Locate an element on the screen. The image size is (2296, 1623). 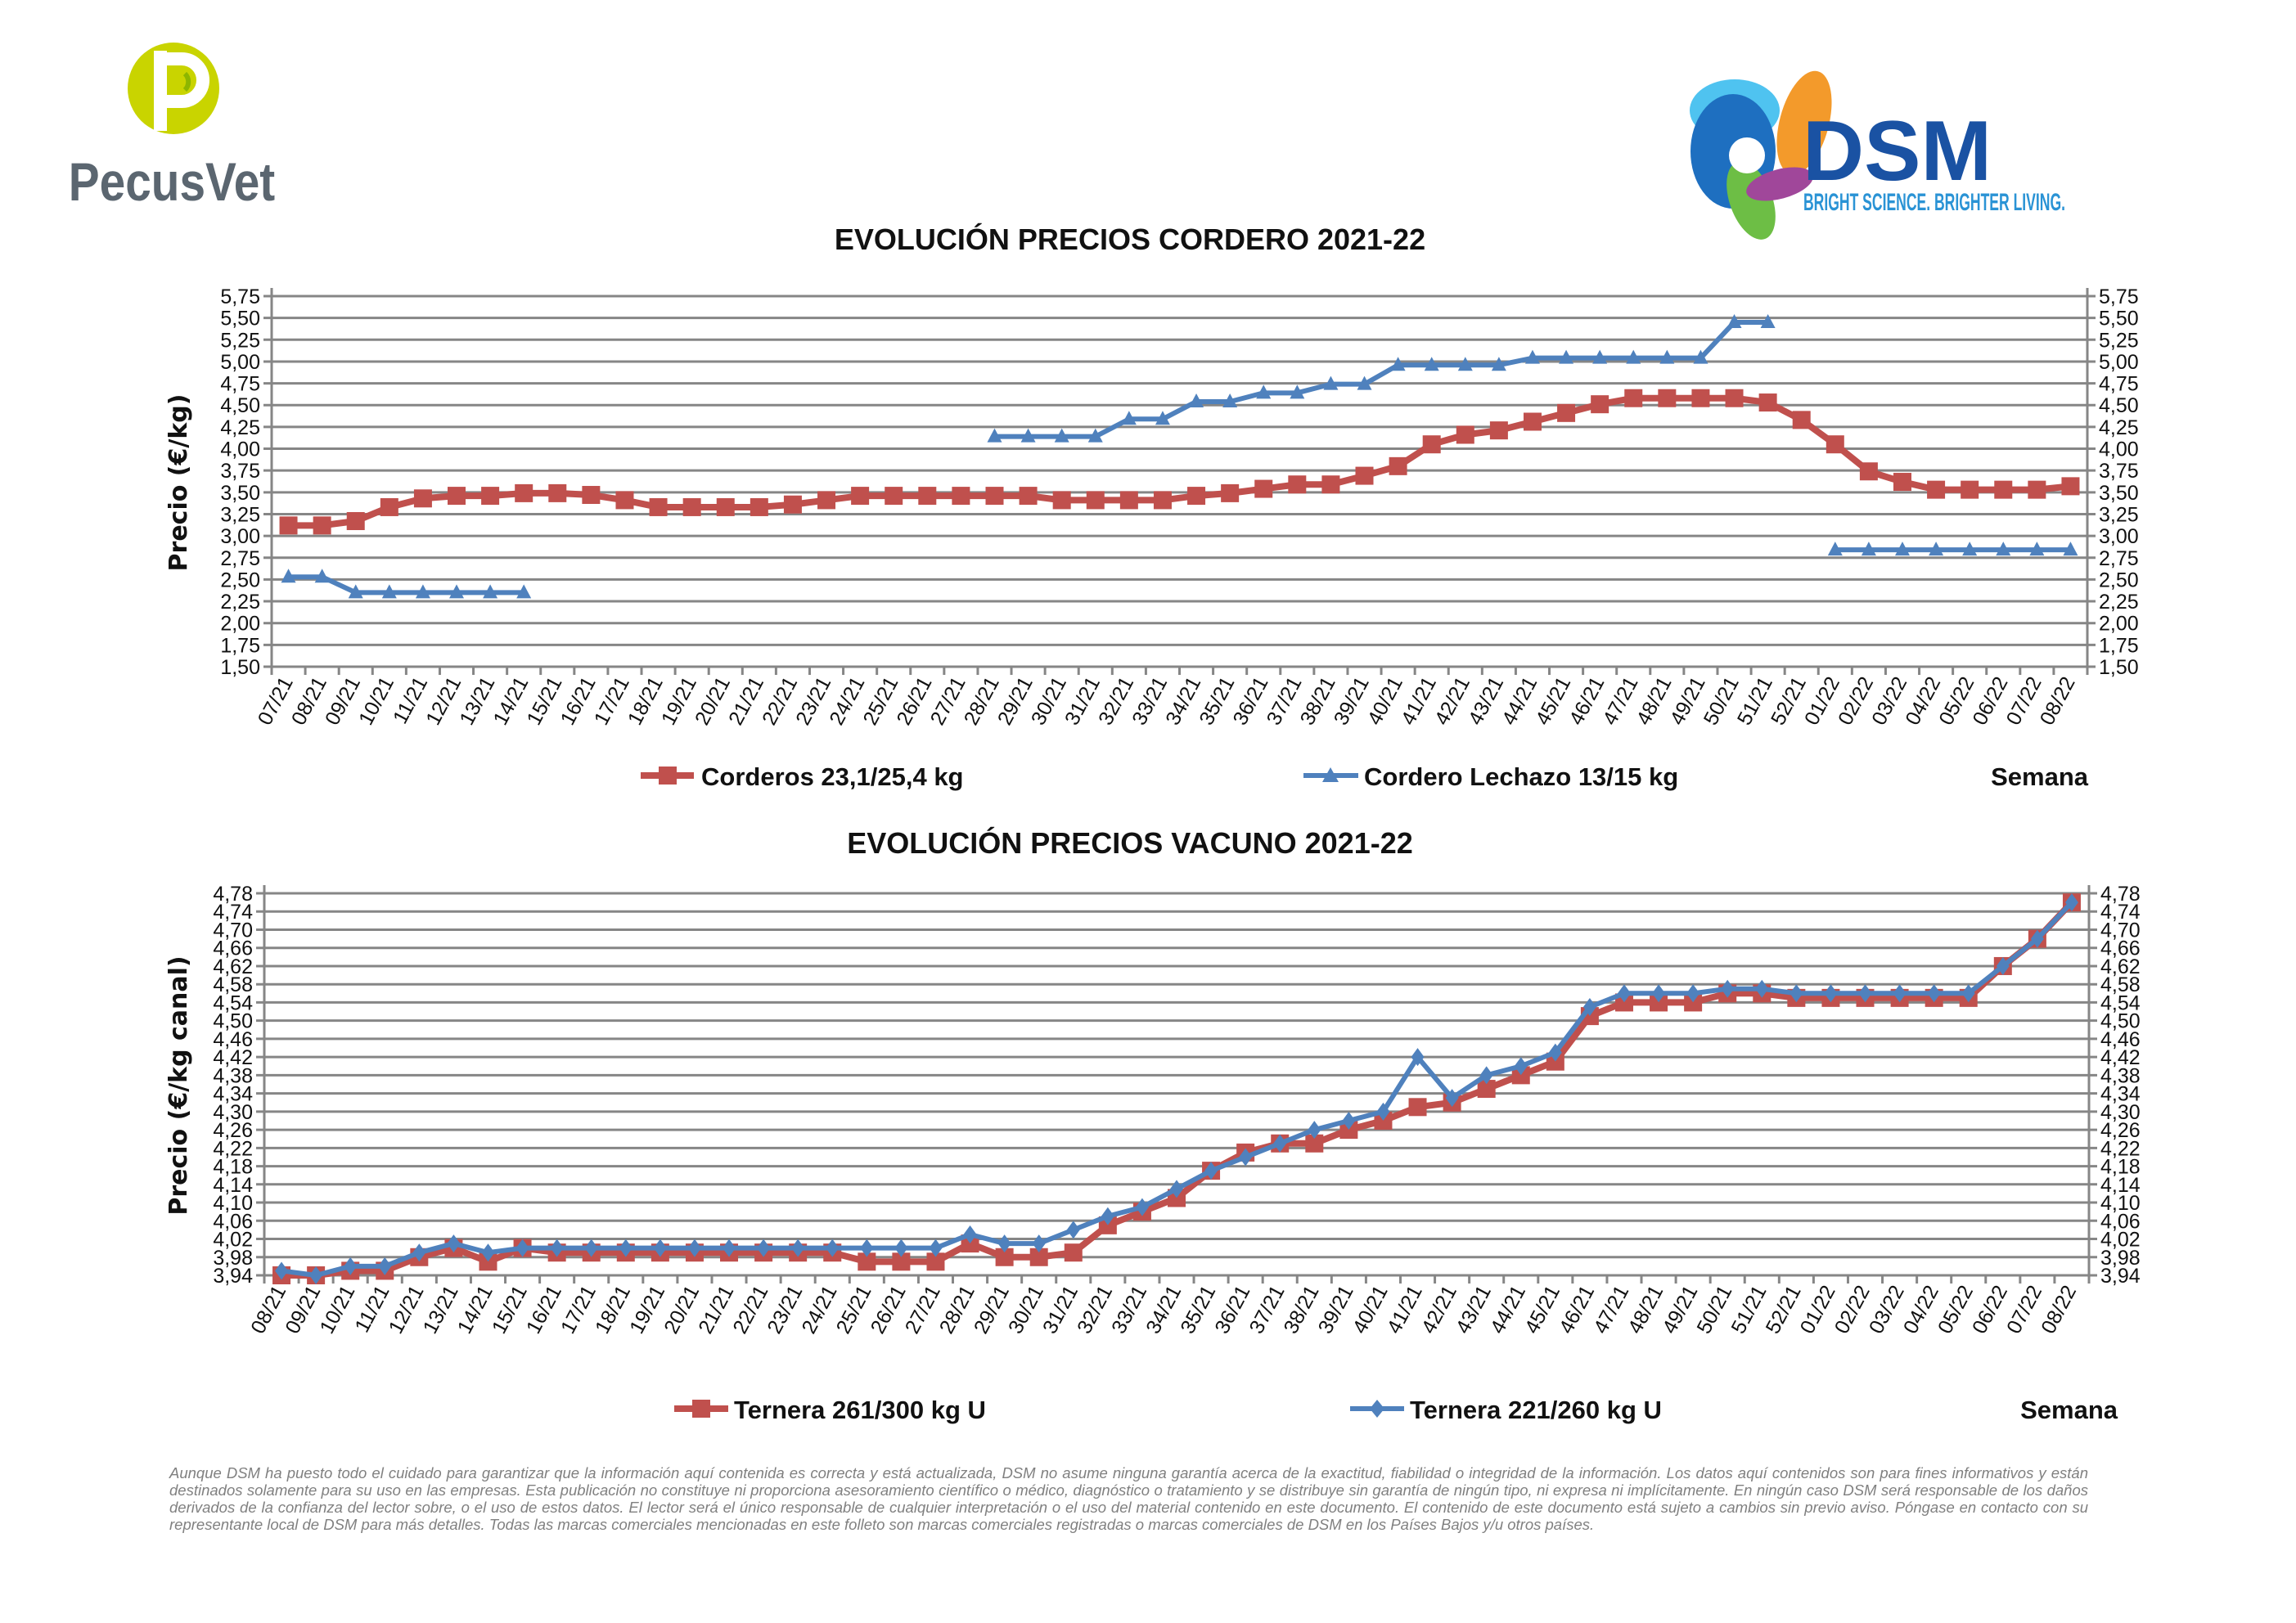
y-tick-label: 4,26 is located at coordinates (233, 1130).